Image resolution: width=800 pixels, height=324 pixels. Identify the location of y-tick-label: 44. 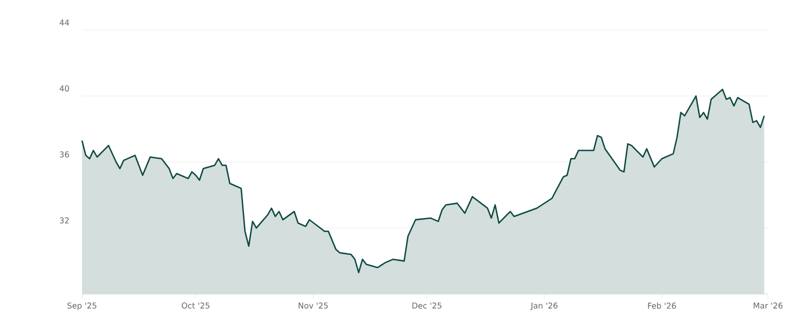
(65, 23).